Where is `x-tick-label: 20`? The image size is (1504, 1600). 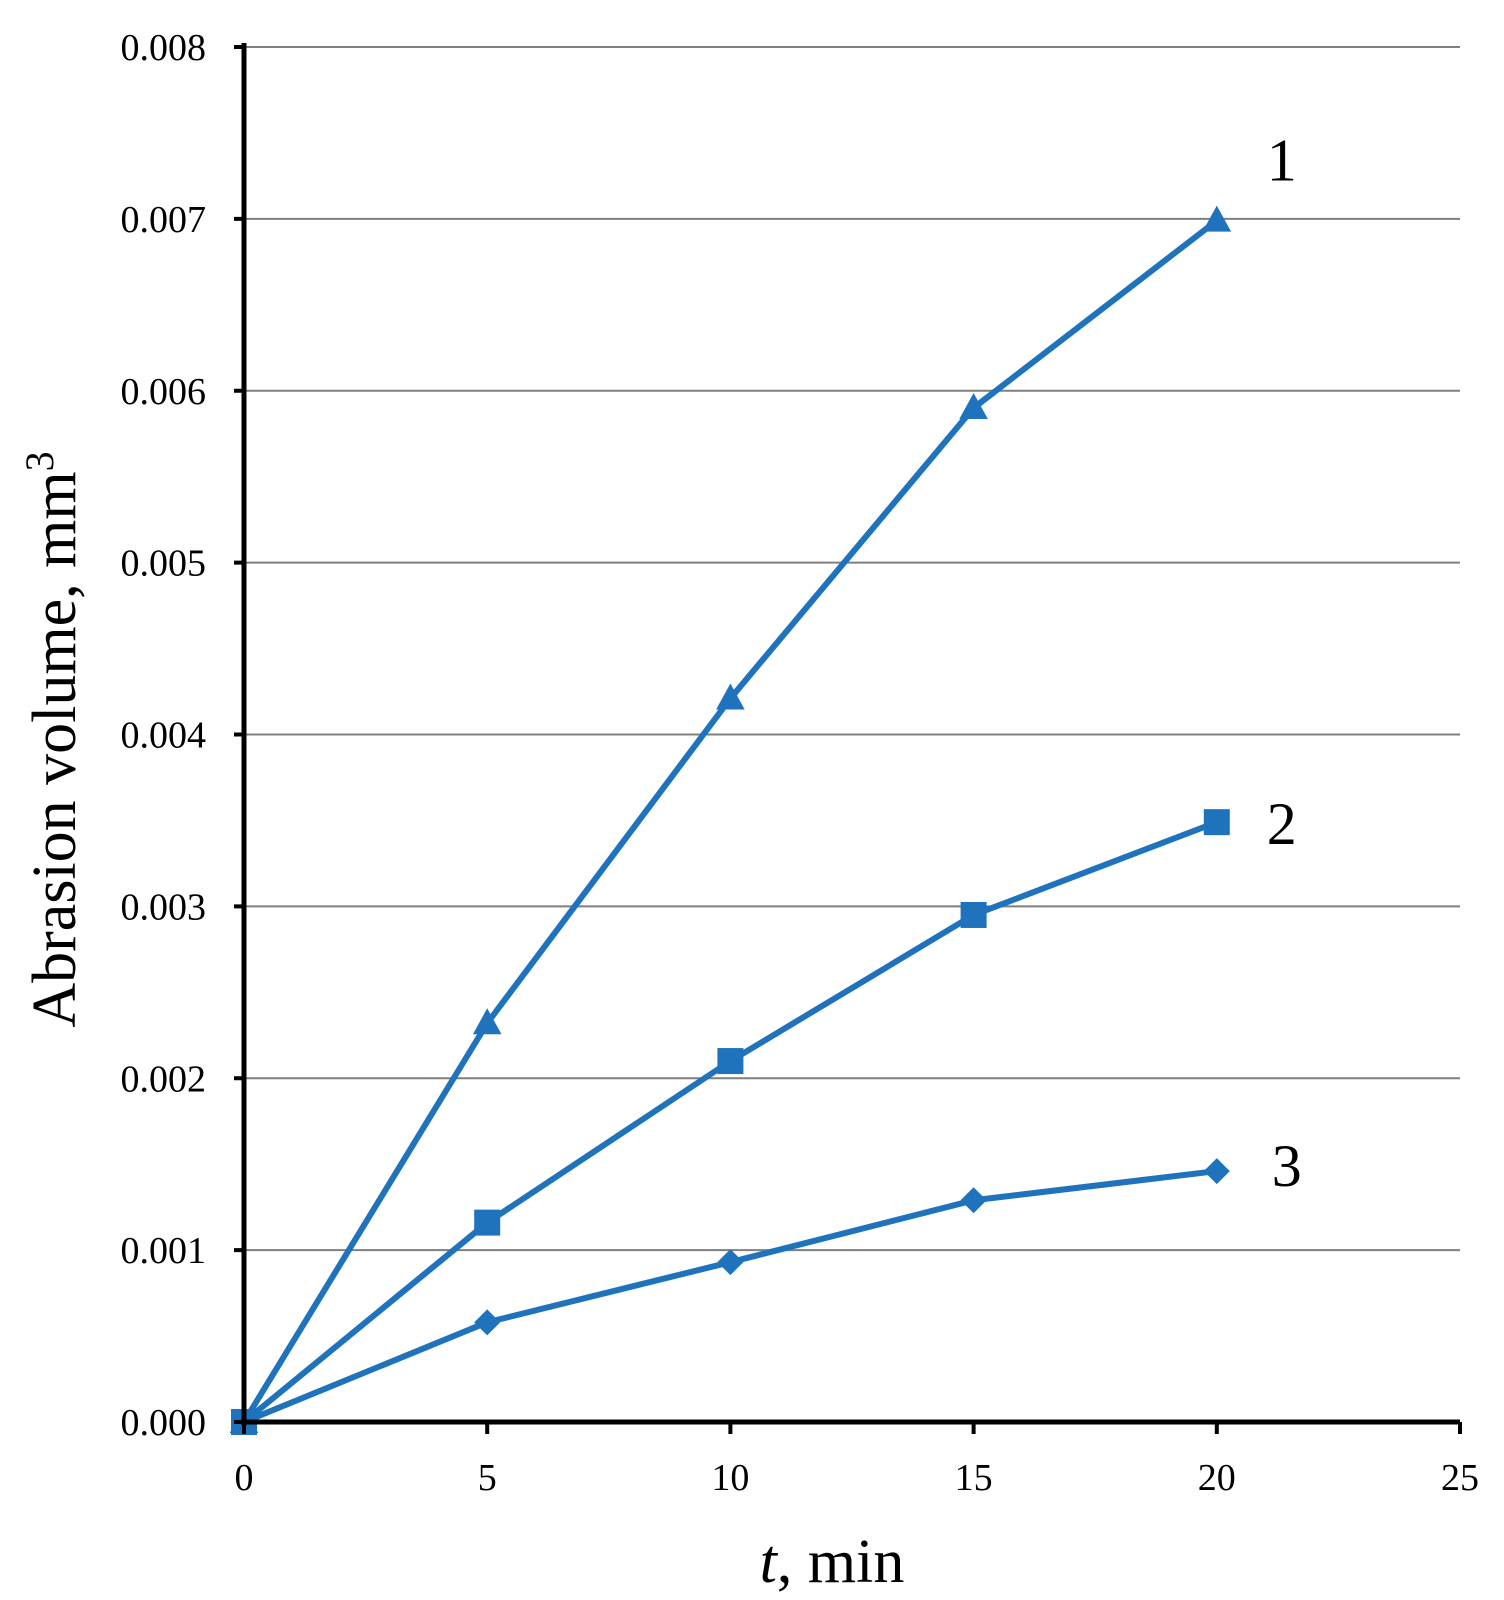
x-tick-label: 20 is located at coordinates (1217, 1478).